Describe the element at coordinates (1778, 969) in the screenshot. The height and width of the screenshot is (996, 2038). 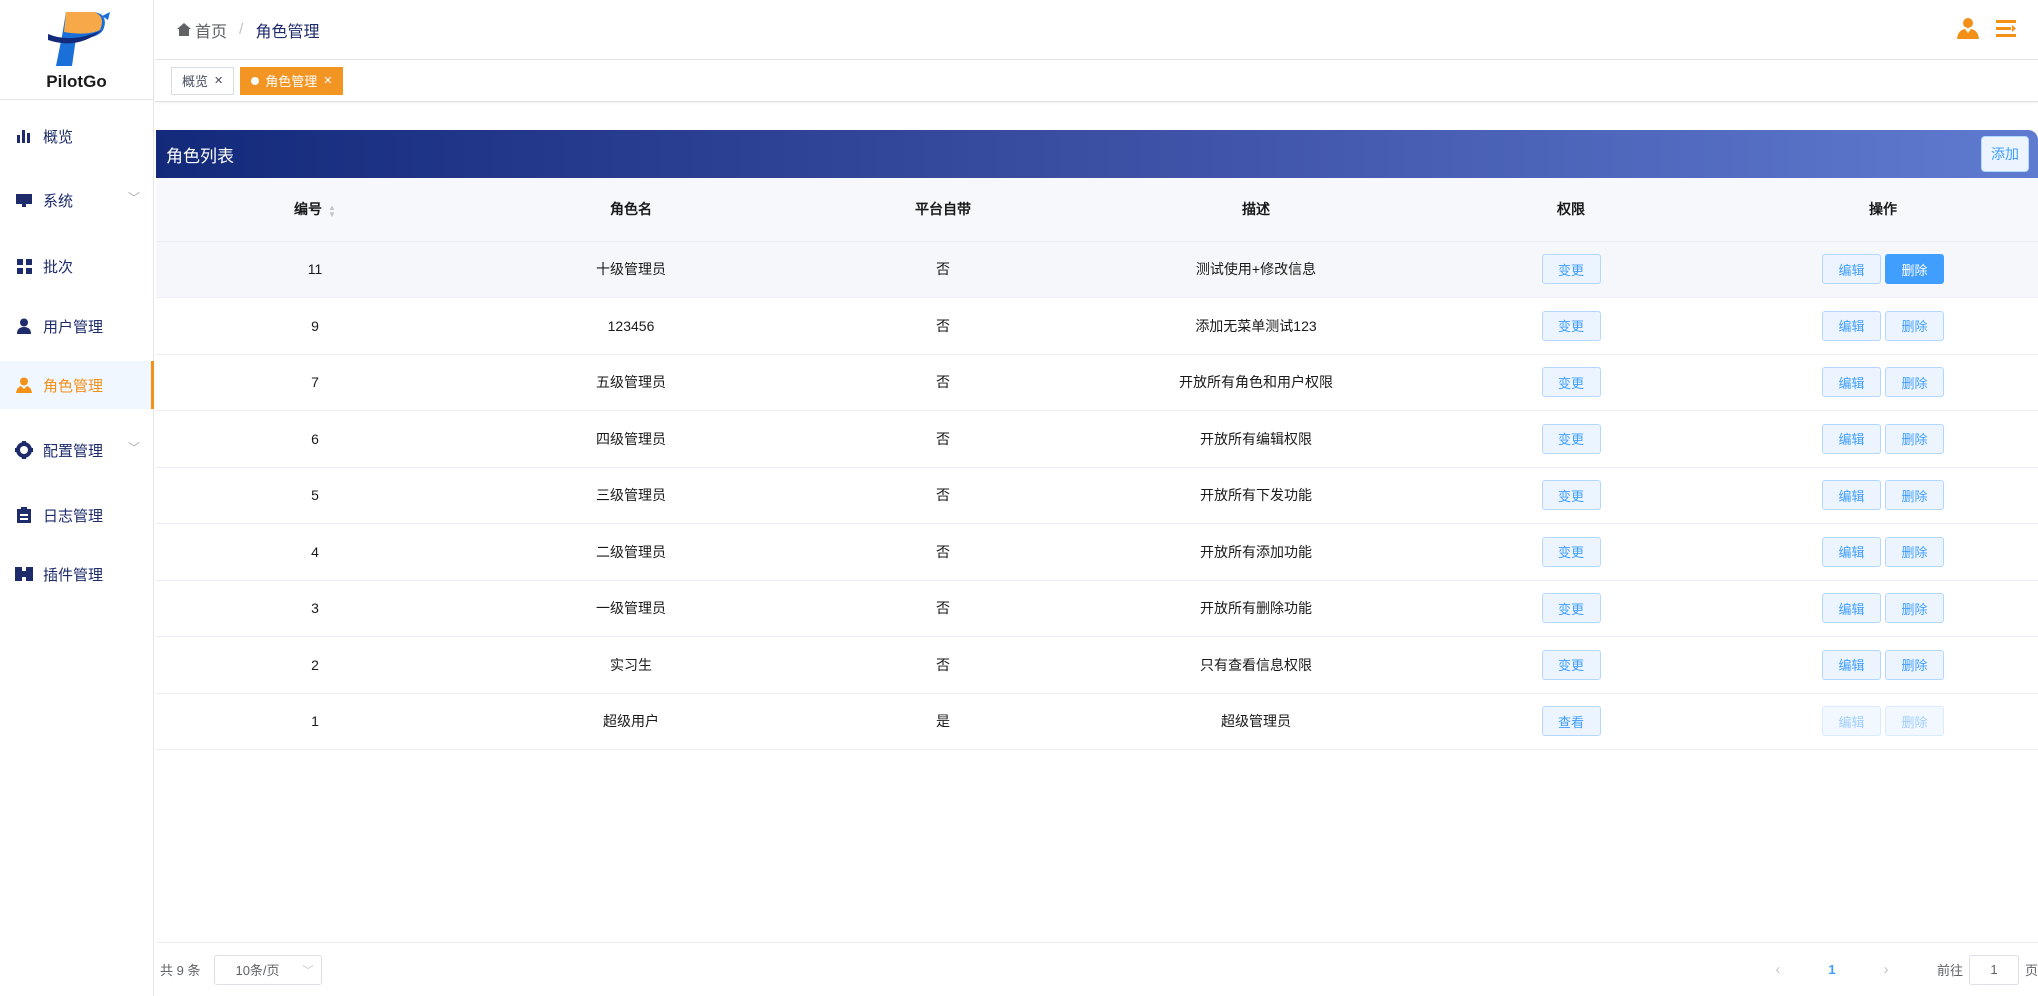
I see `prev-page-button: ‹` at that location.